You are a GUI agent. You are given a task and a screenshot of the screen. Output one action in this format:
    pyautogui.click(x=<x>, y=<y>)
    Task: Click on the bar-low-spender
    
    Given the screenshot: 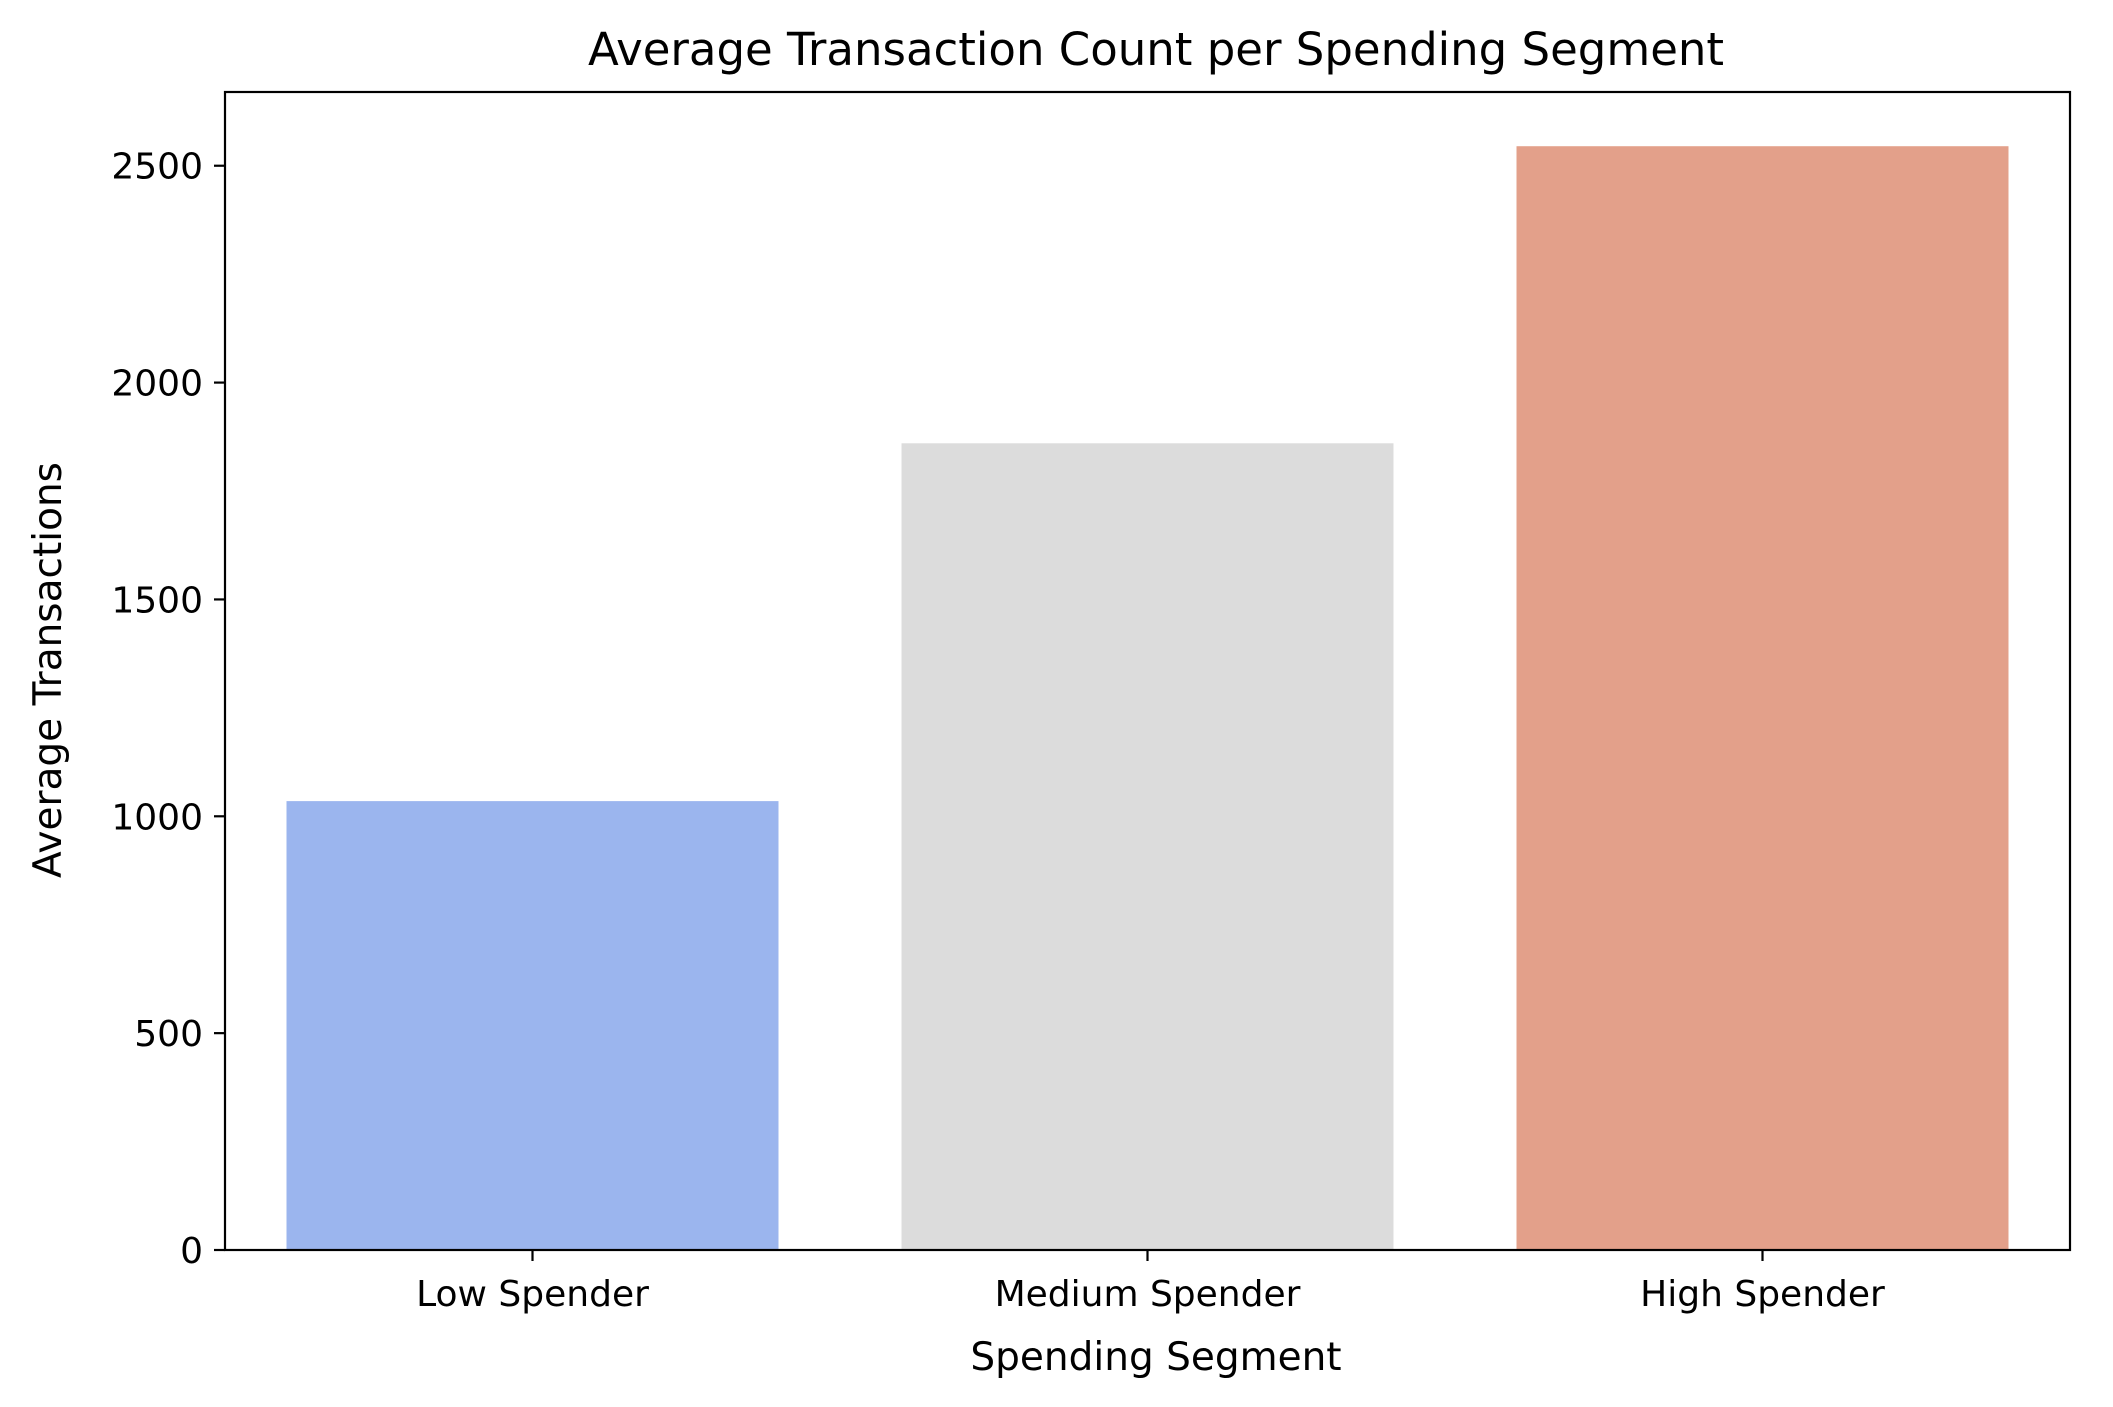 What is the action you would take?
    pyautogui.click(x=532, y=1025)
    